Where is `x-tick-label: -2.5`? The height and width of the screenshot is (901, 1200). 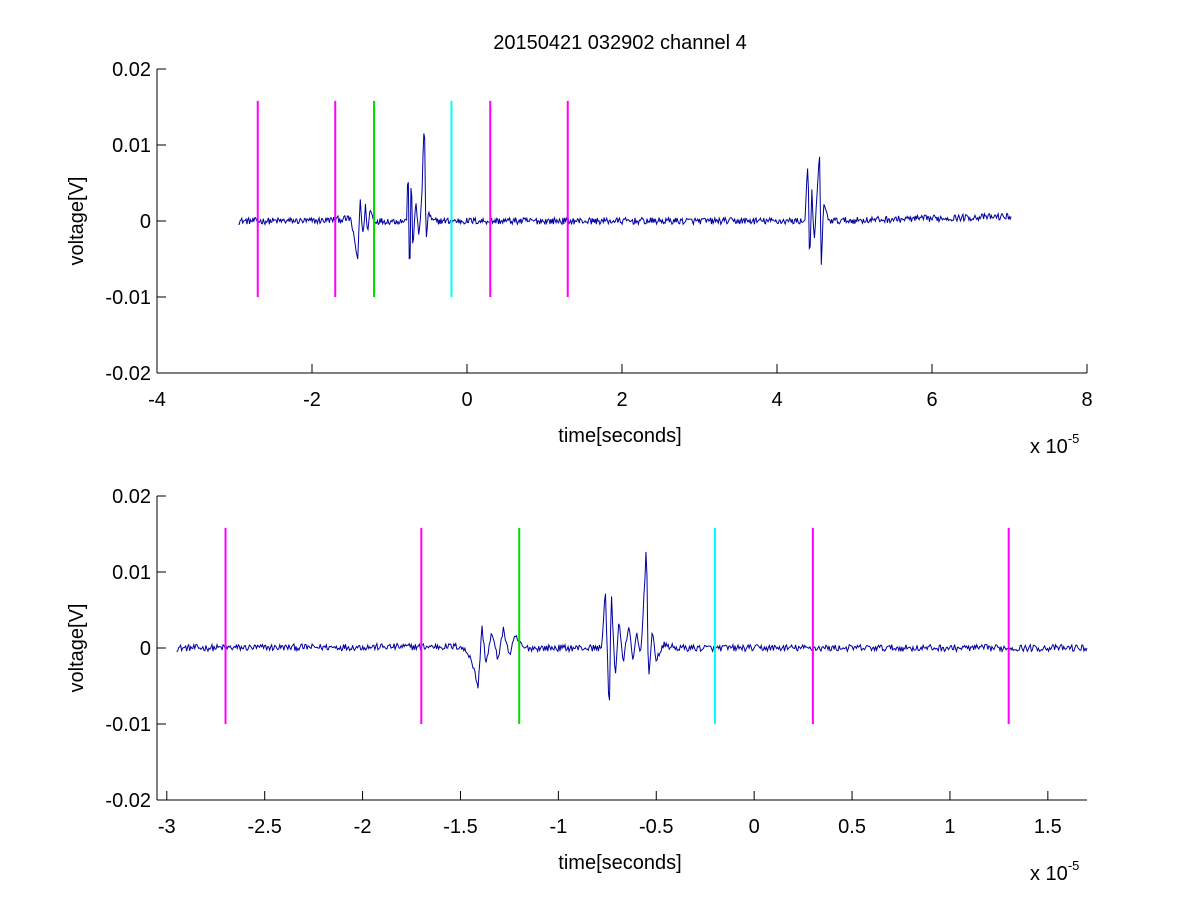
x-tick-label: -2.5 is located at coordinates (264, 827).